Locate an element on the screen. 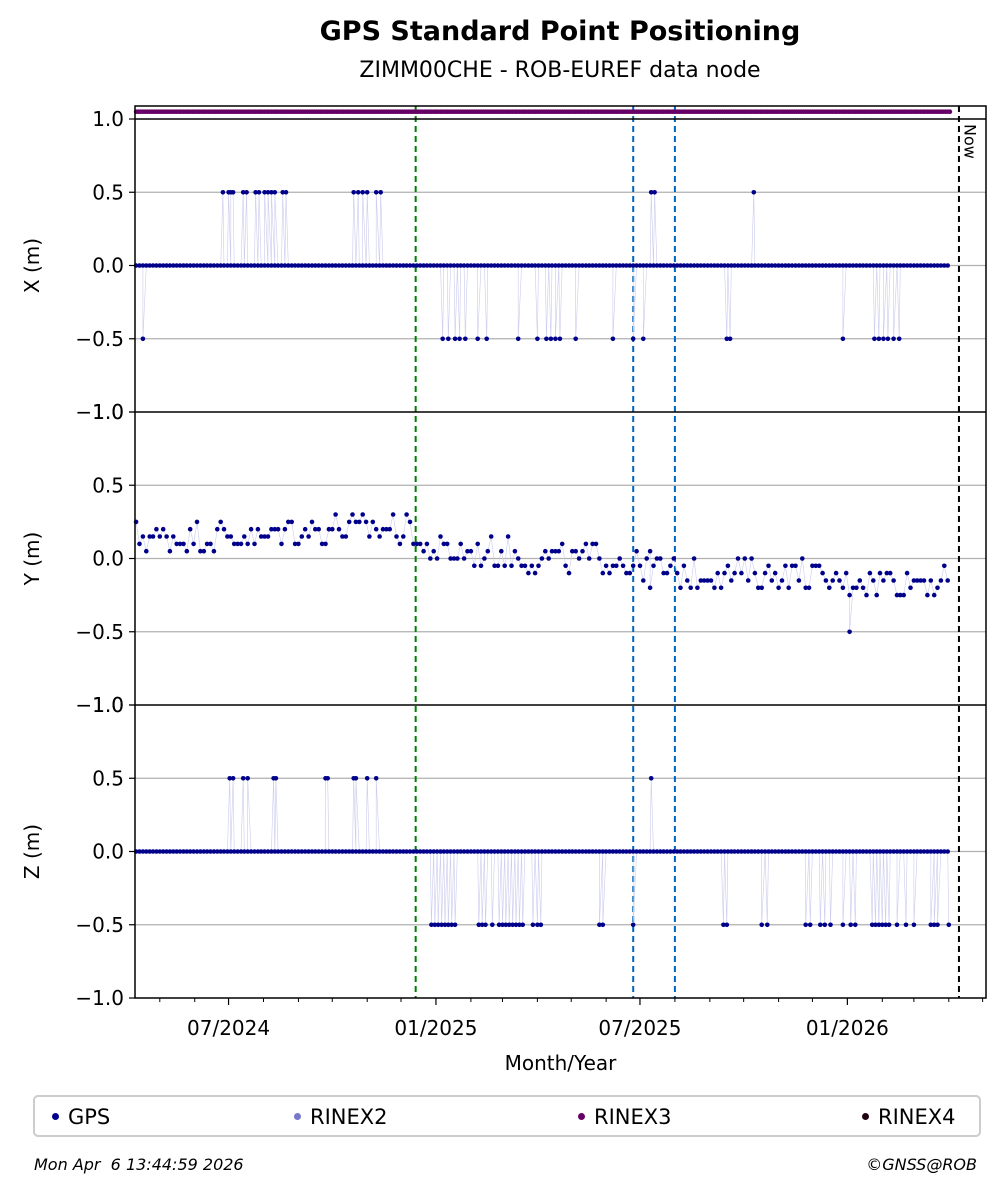  ytick-label-3-4: −1.0 is located at coordinates (99, 998).